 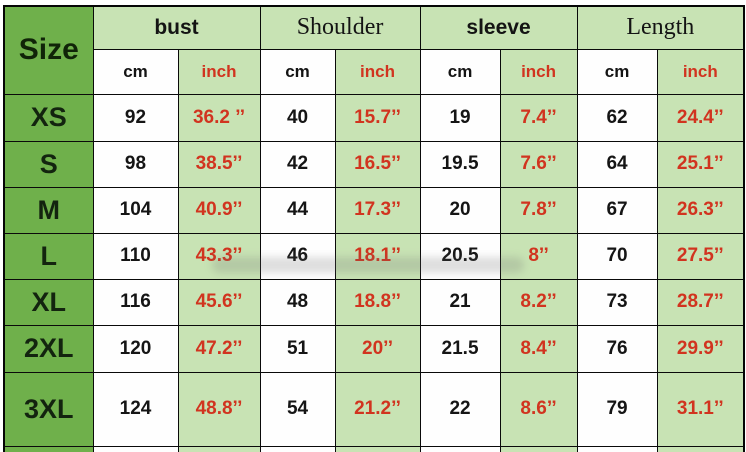 I want to click on s-shoulder-cm: 42, so click(x=297, y=164).